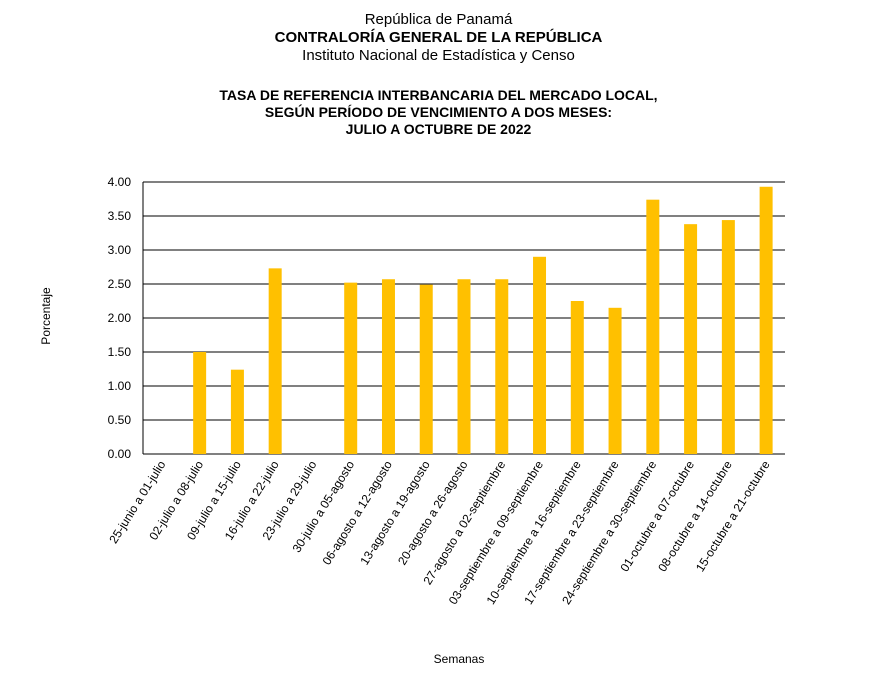  Describe the element at coordinates (657, 516) in the screenshot. I see `x-tick-label: 01-octubre a 07-octubre` at that location.